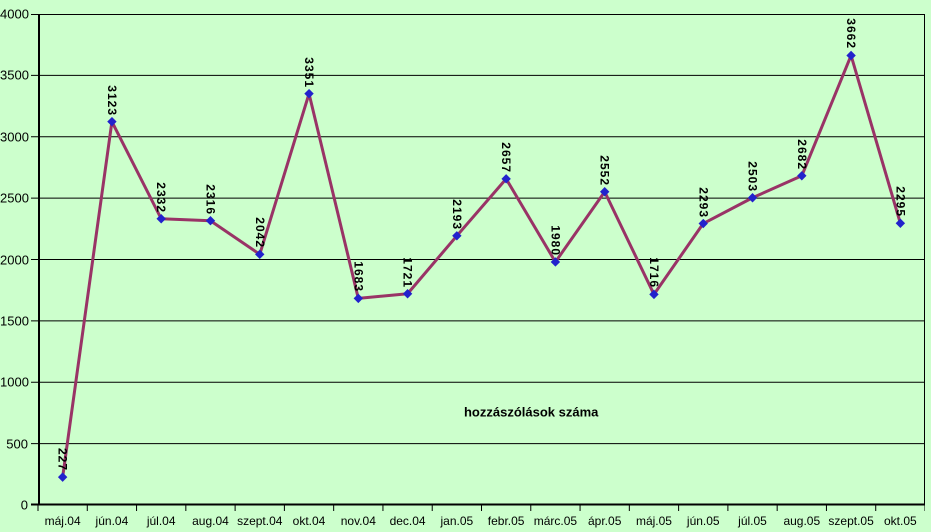  What do you see at coordinates (604, 170) in the screenshot?
I see `data-point-value-label: 2552` at bounding box center [604, 170].